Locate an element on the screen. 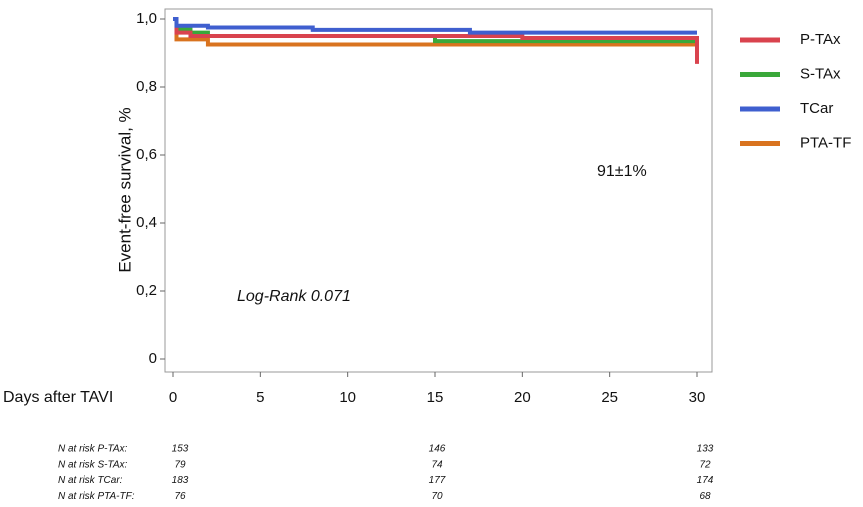  x-tick-label: 30 is located at coordinates (697, 397).